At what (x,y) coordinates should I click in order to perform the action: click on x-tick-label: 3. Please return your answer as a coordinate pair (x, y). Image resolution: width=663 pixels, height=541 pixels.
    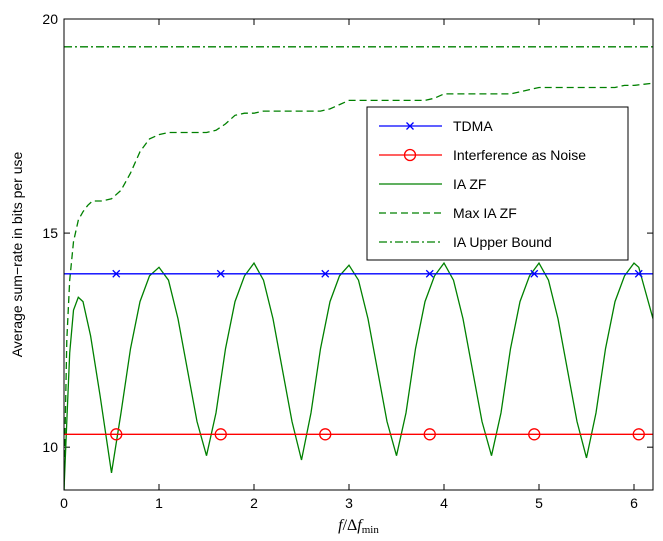
    Looking at the image, I should click on (349, 503).